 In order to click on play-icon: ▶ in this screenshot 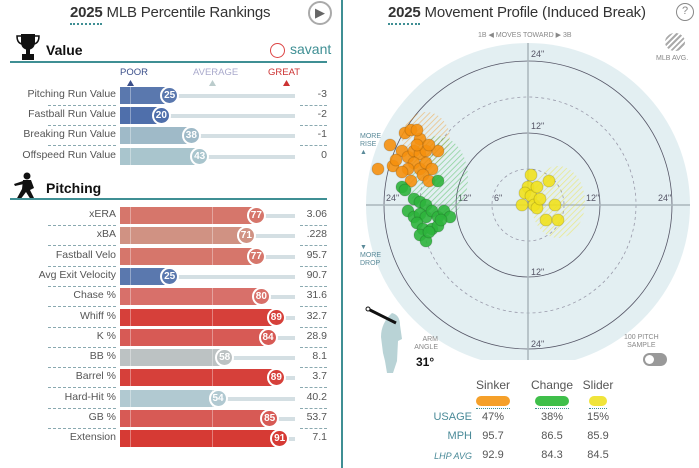, I will do `click(320, 13)`.